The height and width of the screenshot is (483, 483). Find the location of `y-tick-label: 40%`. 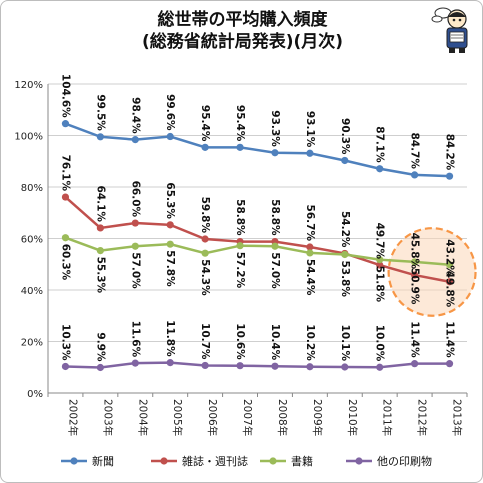

y-tick-label: 40% is located at coordinates (32, 291).